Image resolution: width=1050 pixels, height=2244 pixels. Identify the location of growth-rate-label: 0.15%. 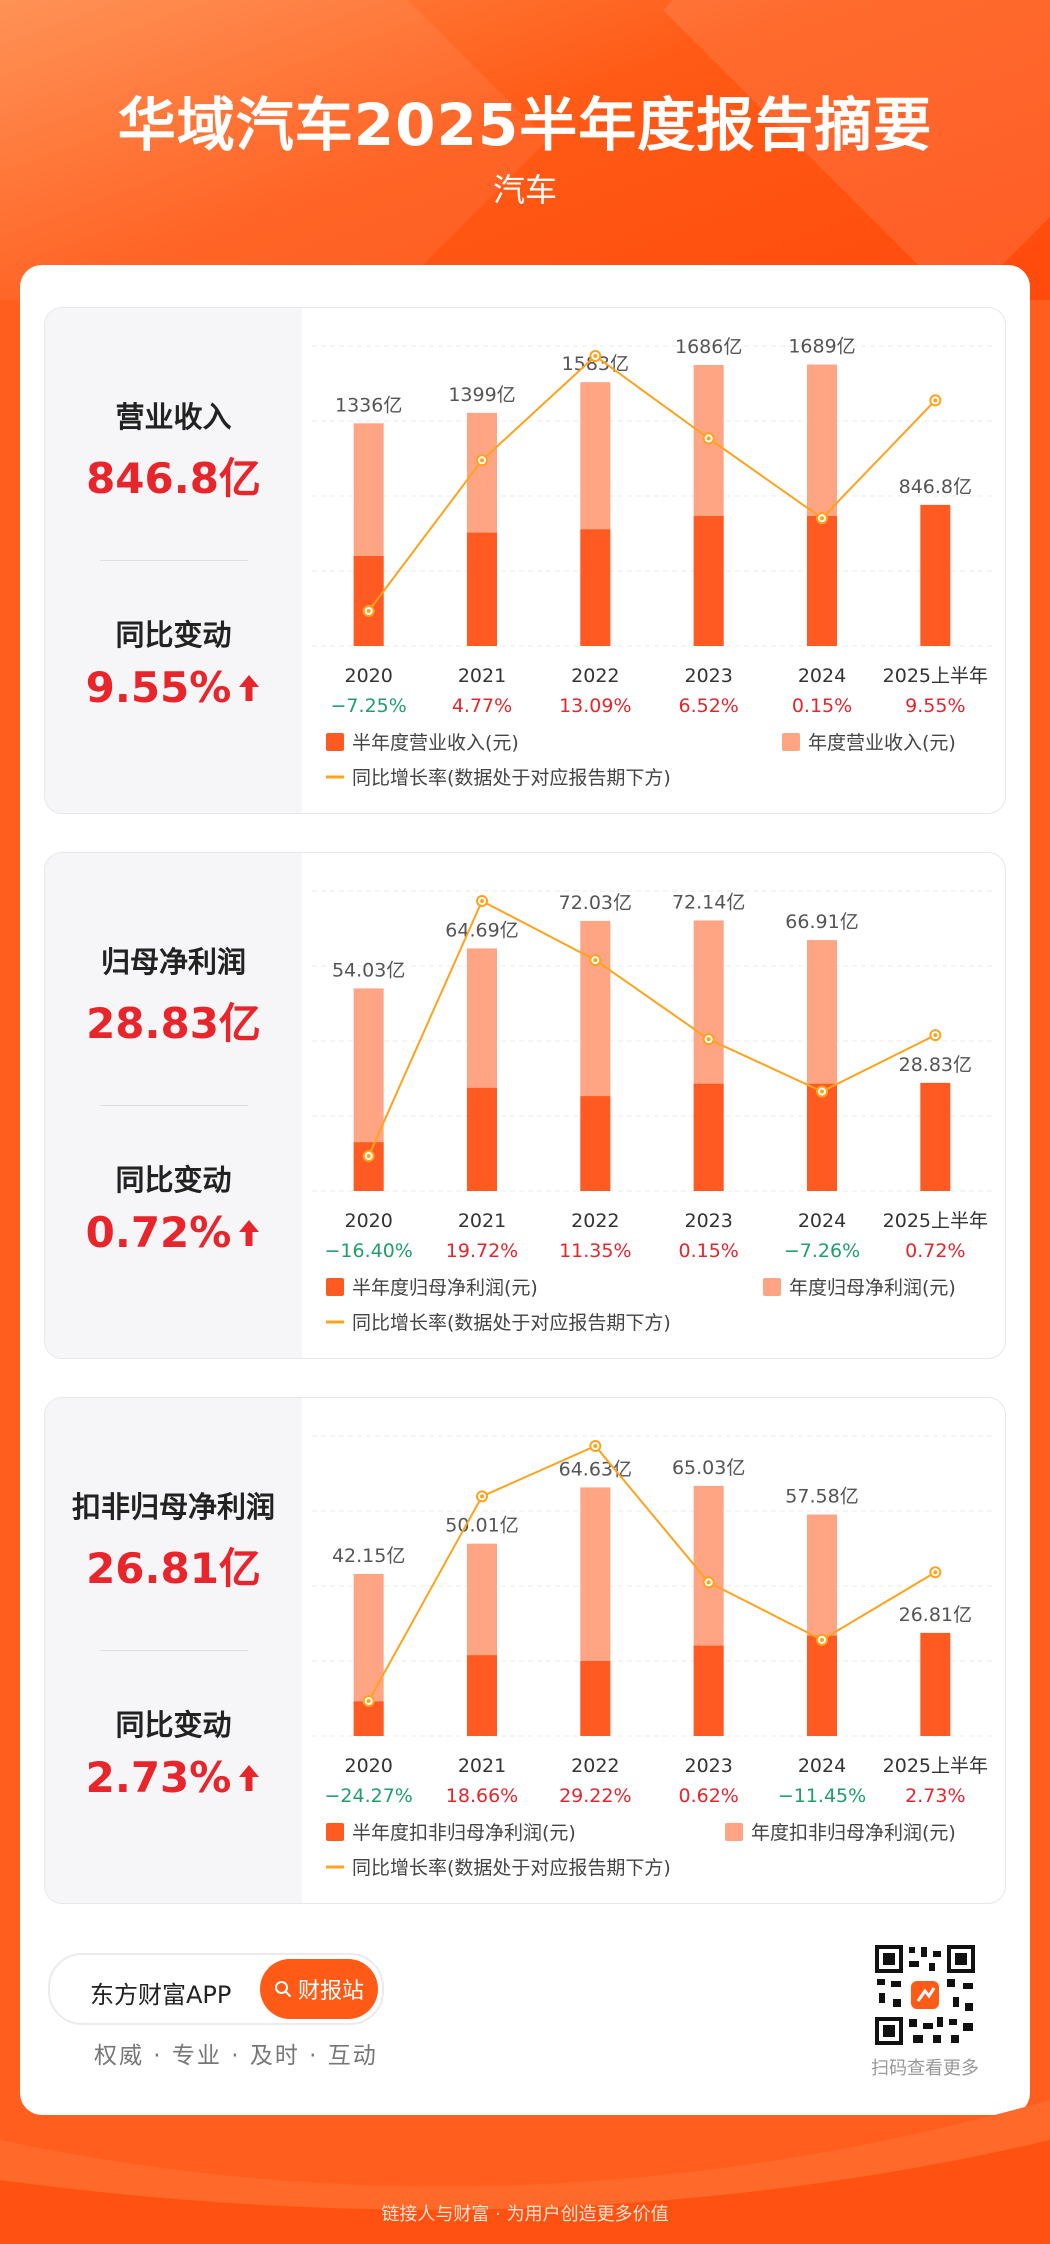
(822, 706).